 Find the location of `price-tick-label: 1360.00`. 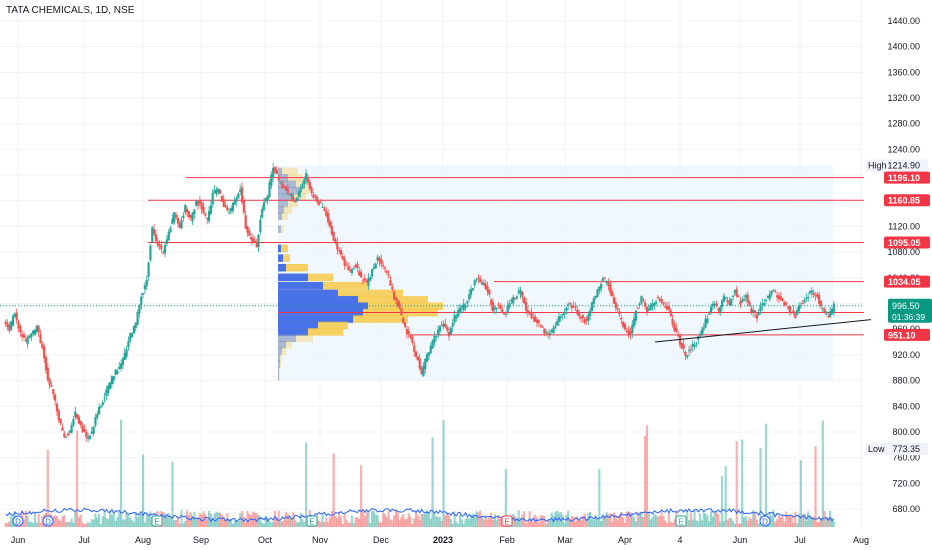

price-tick-label: 1360.00 is located at coordinates (903, 72).